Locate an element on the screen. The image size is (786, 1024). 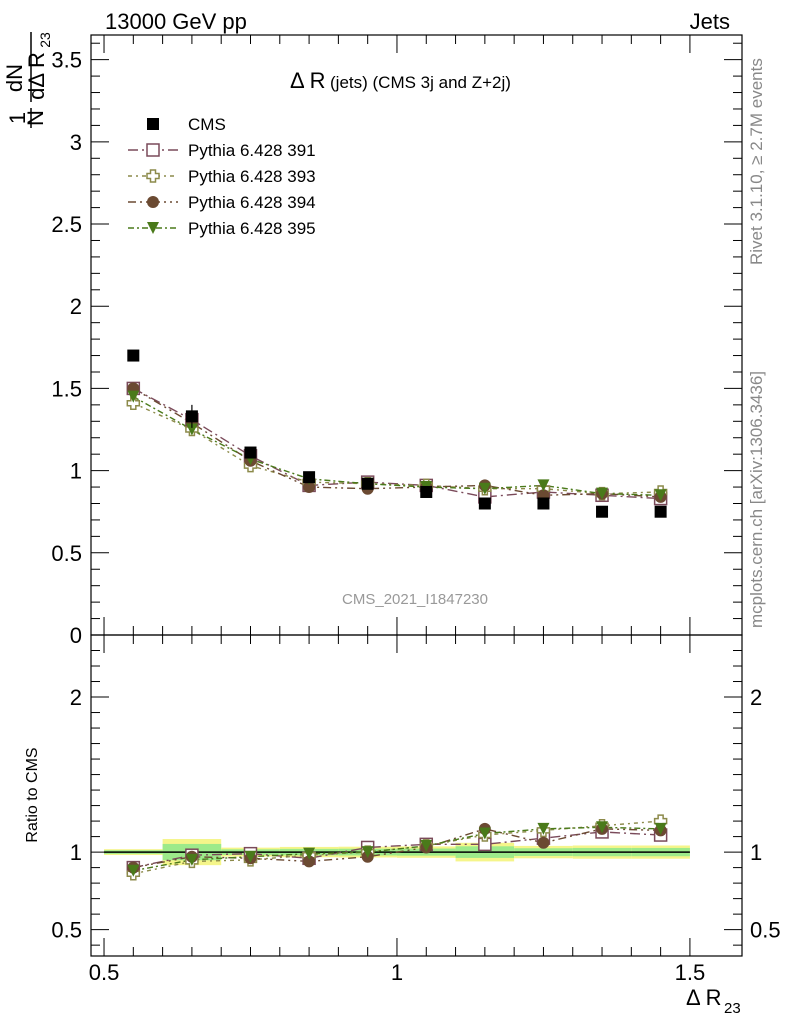
legend-label: Pythia 6.428 395 is located at coordinates (252, 228).